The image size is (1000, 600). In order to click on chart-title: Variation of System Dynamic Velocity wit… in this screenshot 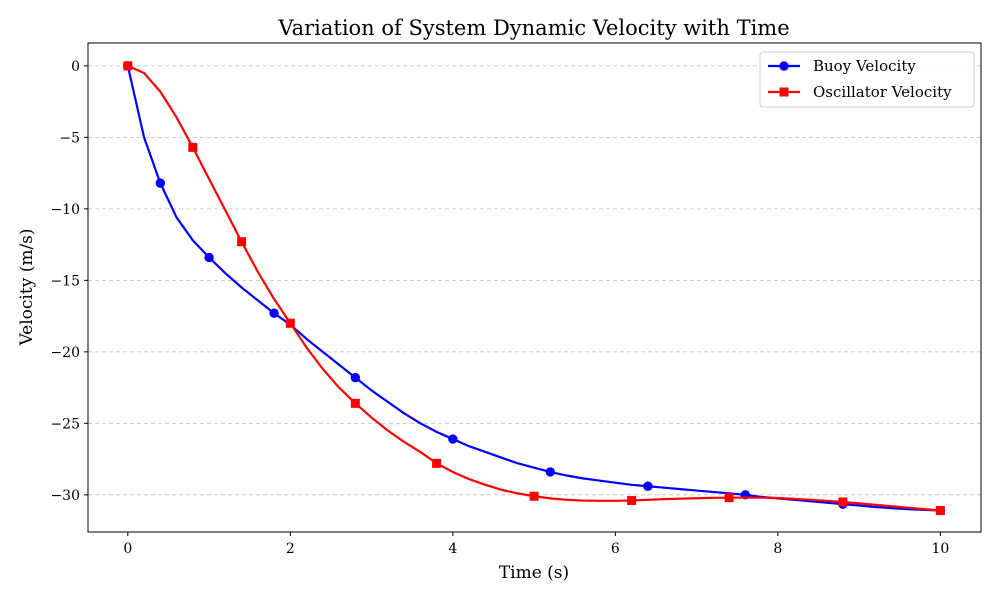, I will do `click(533, 28)`.